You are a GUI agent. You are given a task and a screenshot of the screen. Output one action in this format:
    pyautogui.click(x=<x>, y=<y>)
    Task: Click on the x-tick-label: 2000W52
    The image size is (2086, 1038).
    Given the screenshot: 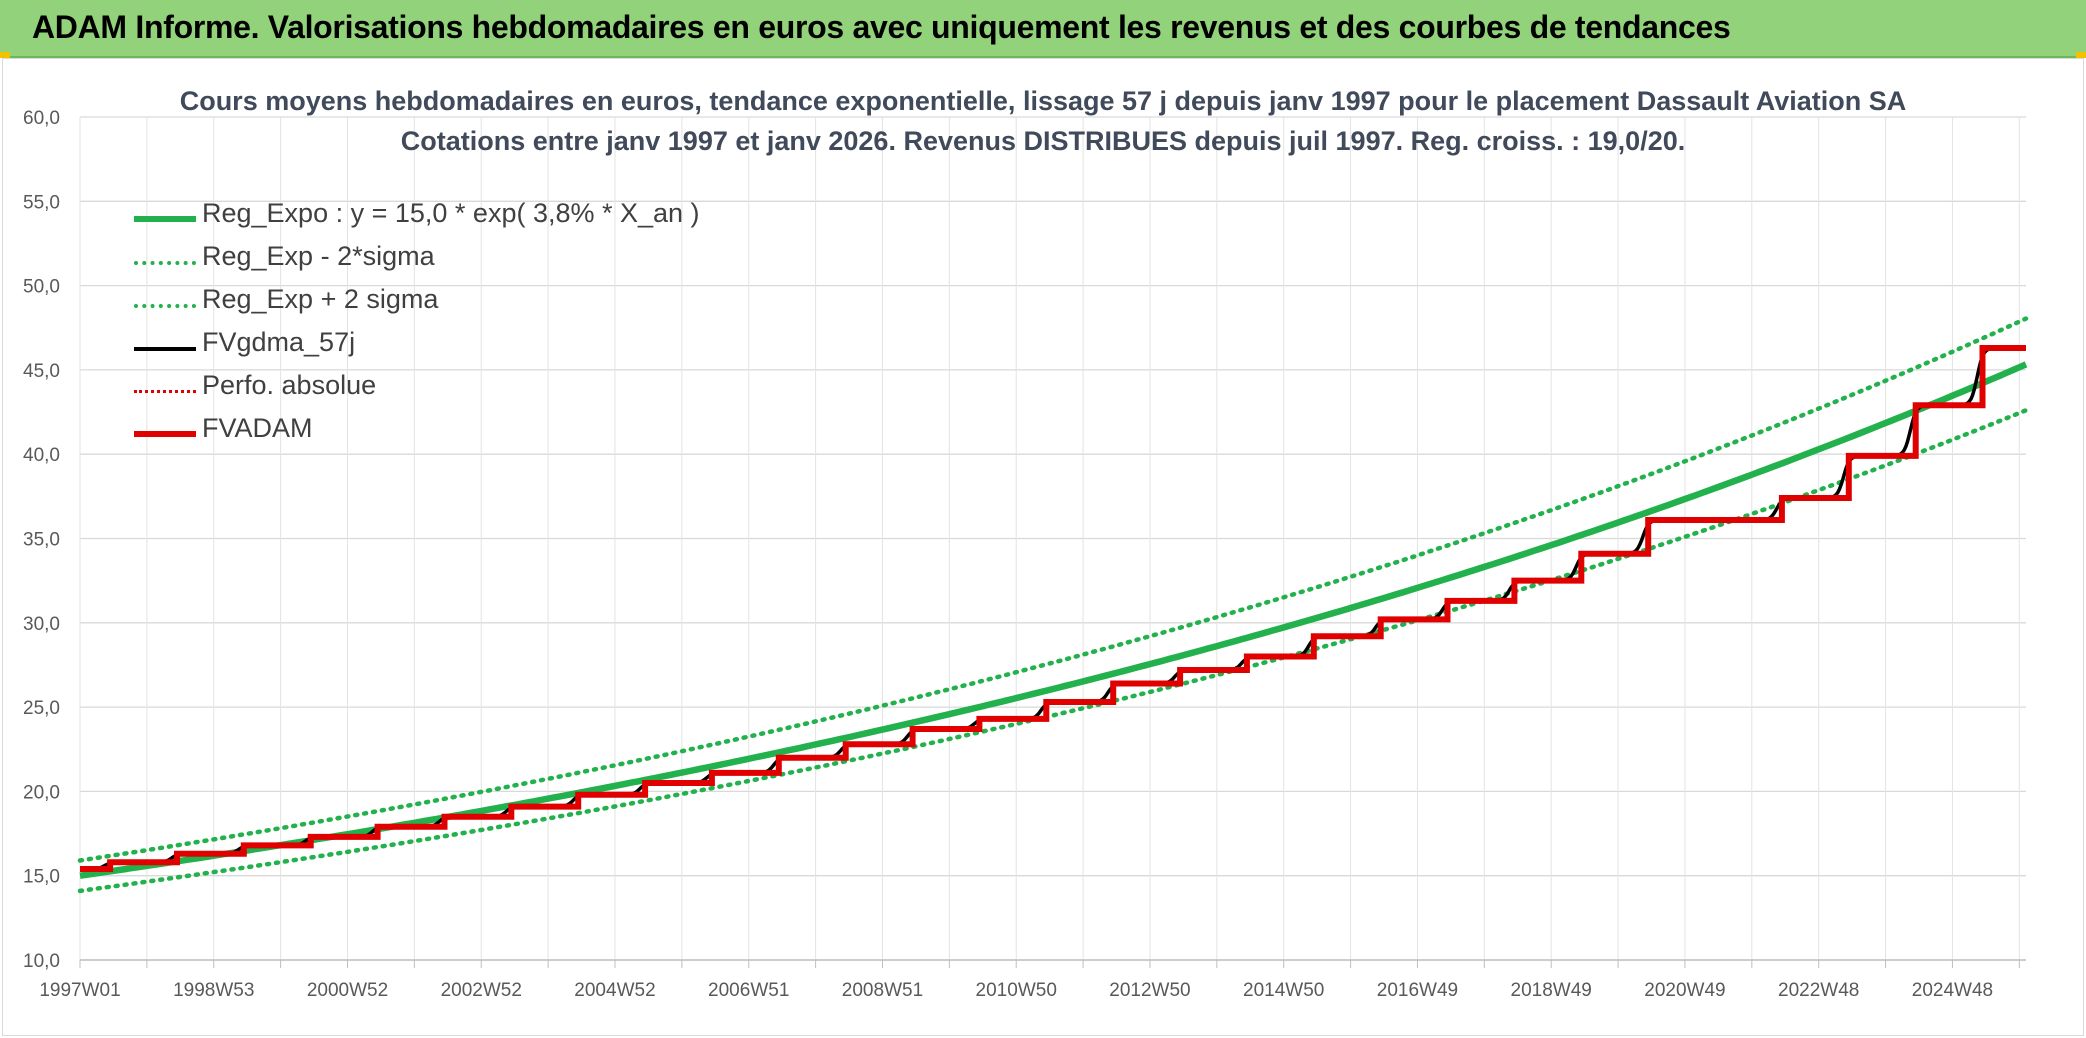 What is the action you would take?
    pyautogui.click(x=347, y=990)
    